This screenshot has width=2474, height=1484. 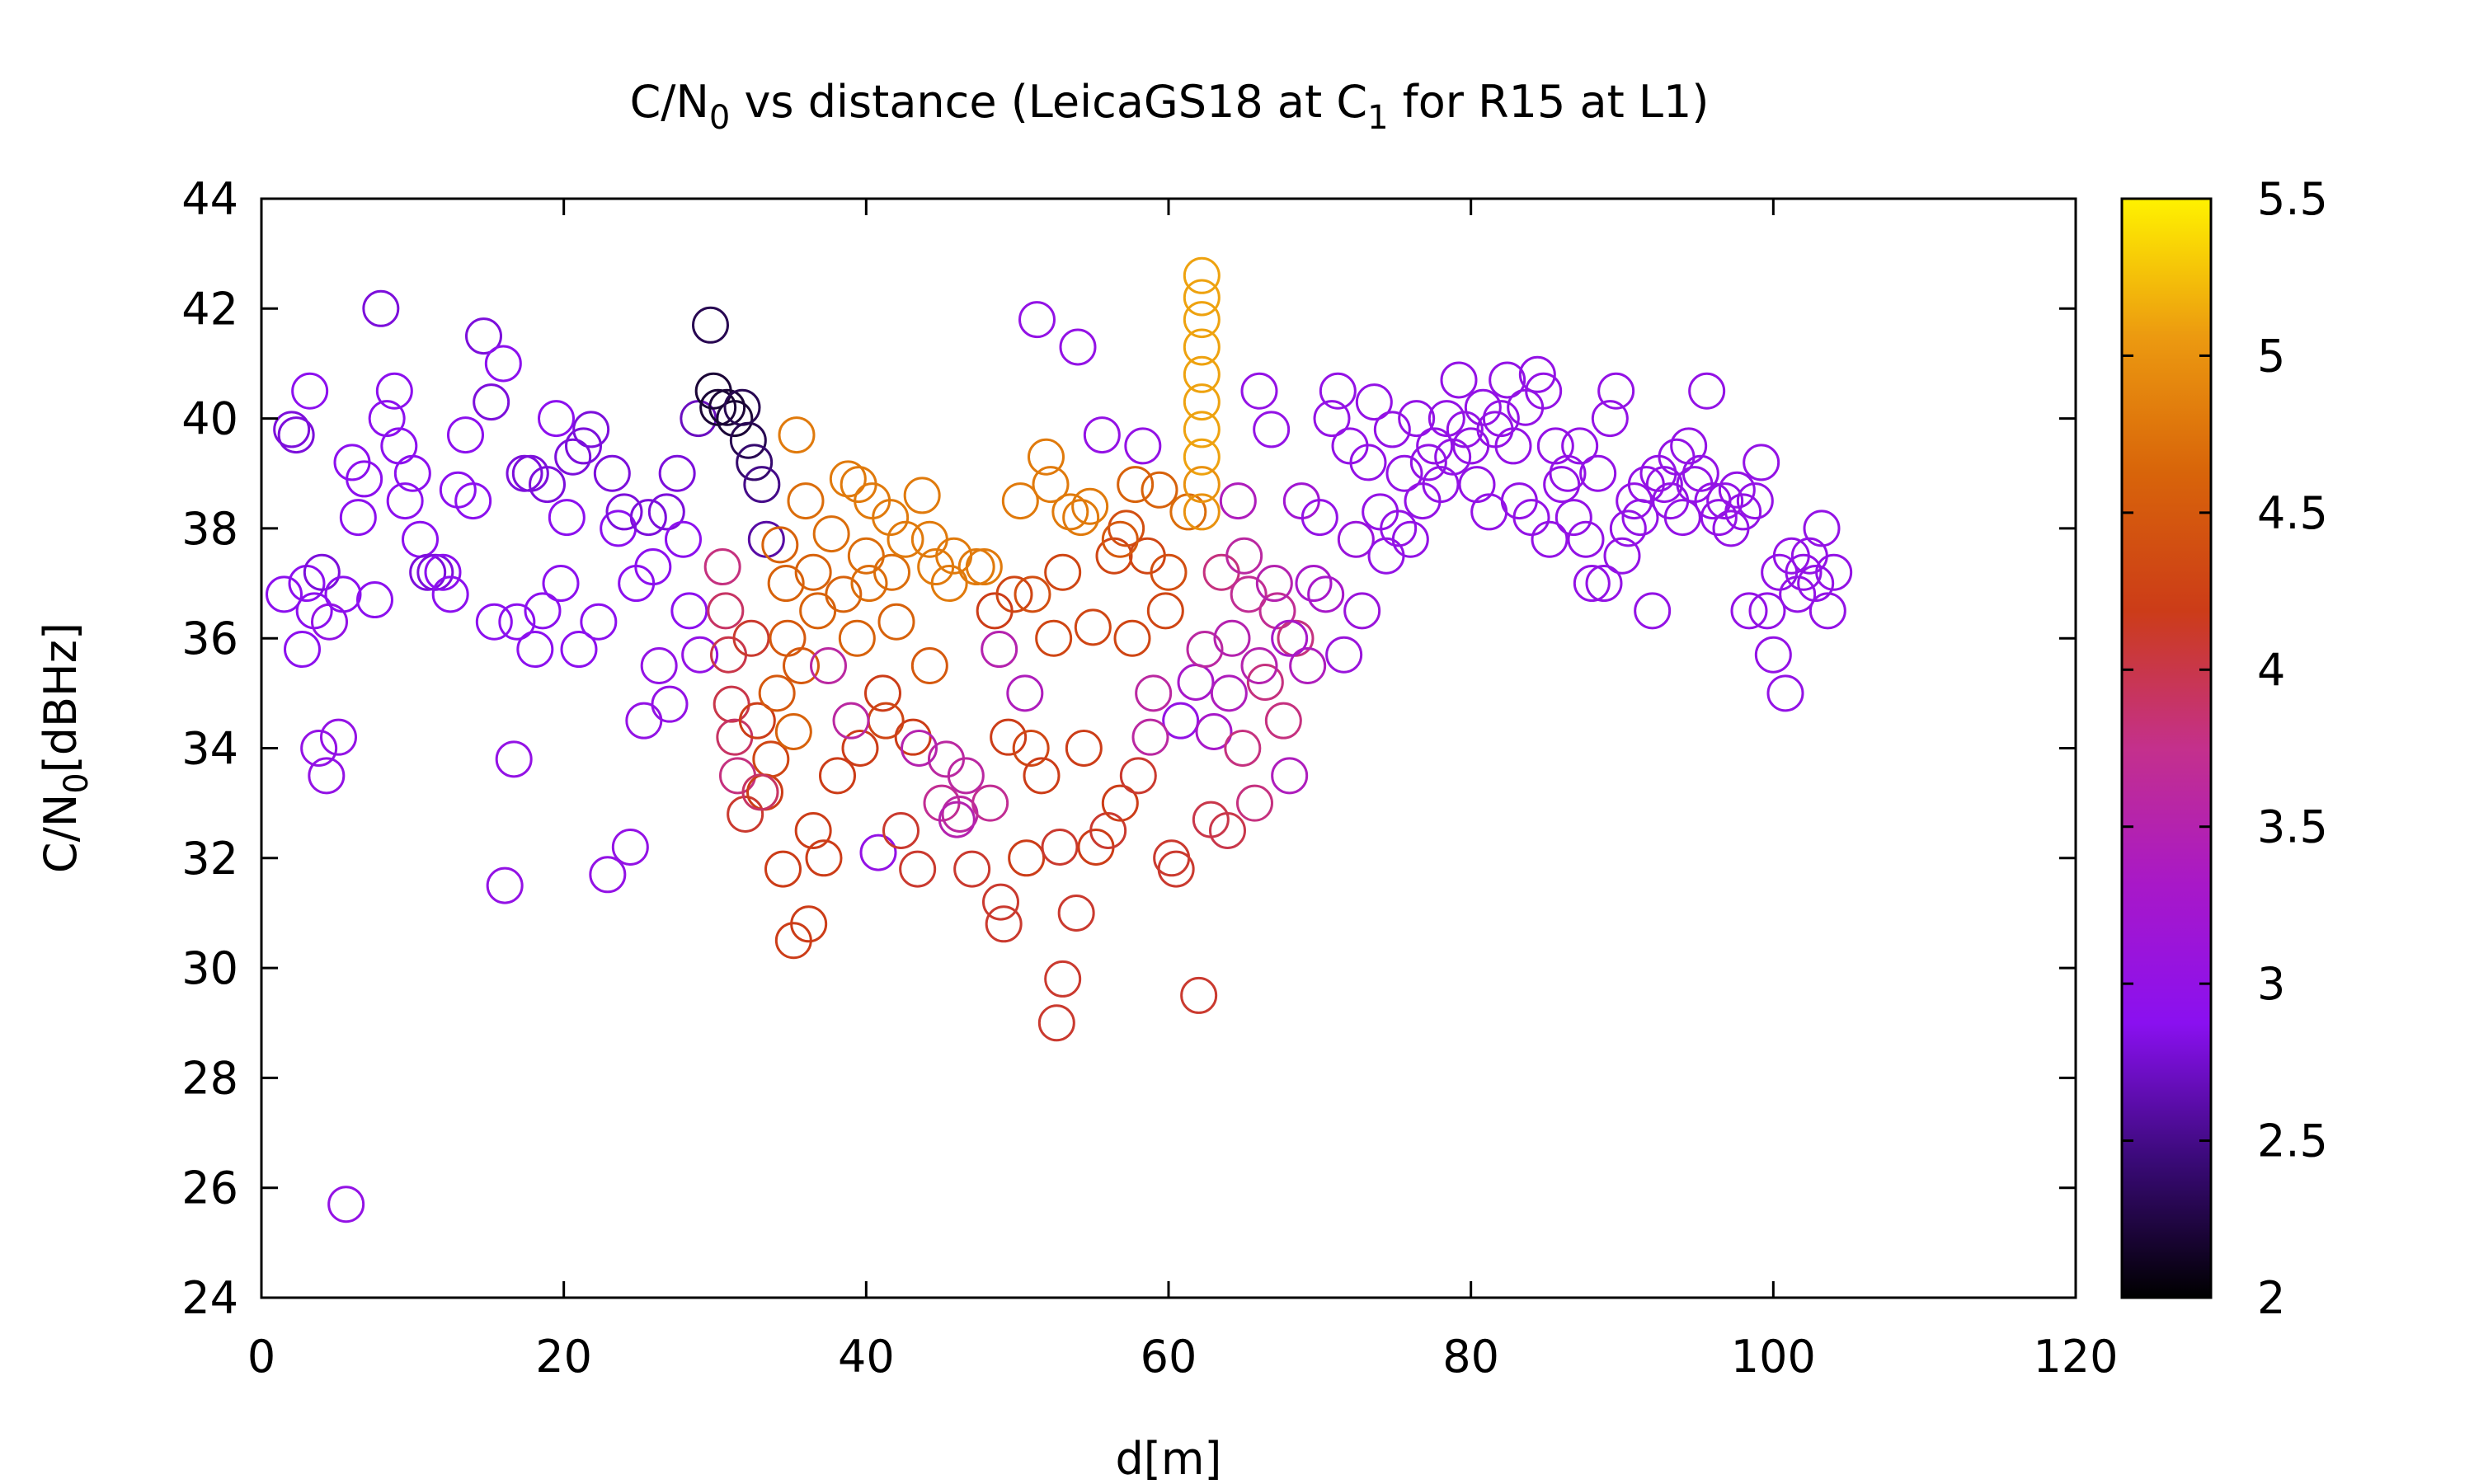 What do you see at coordinates (1169, 1357) in the screenshot?
I see `x-tick-label: 60` at bounding box center [1169, 1357].